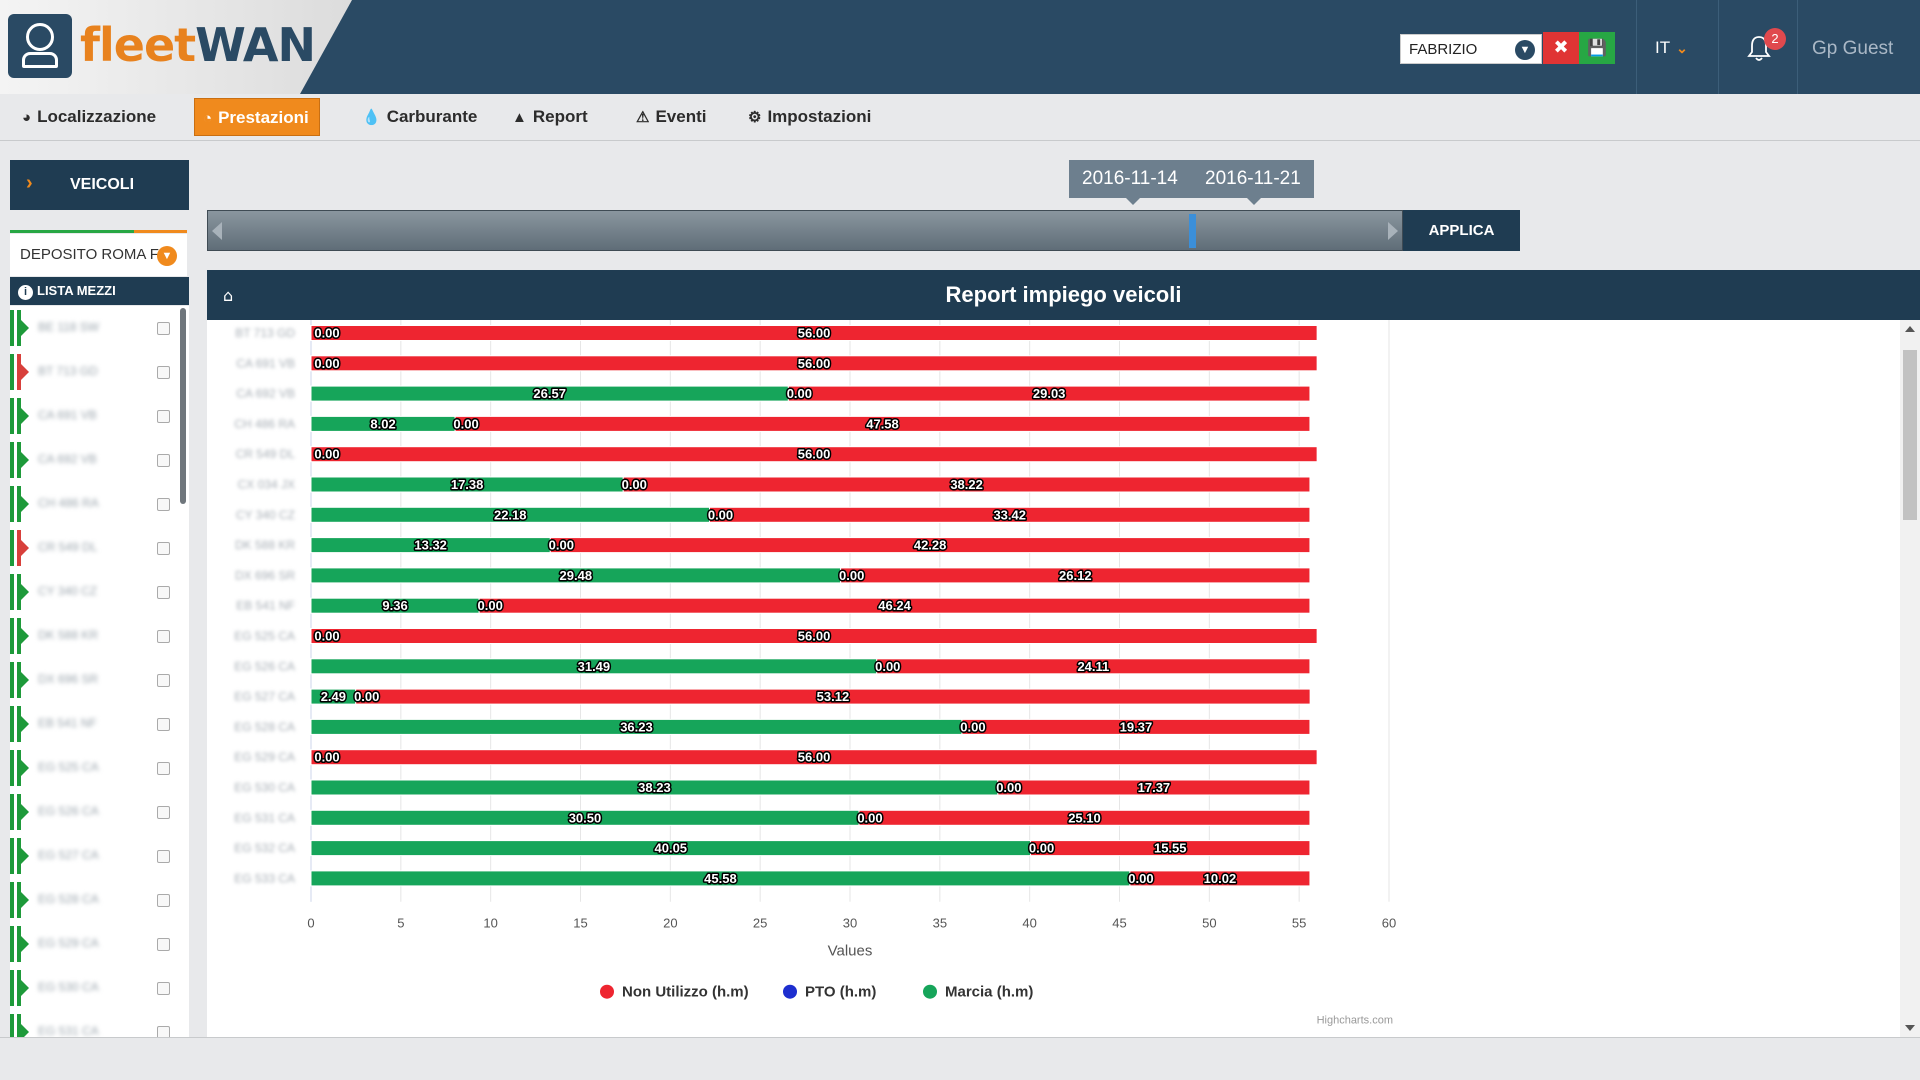 This screenshot has height=1080, width=1920. I want to click on vehicle-list-item: EG 527 CA, so click(99, 856).